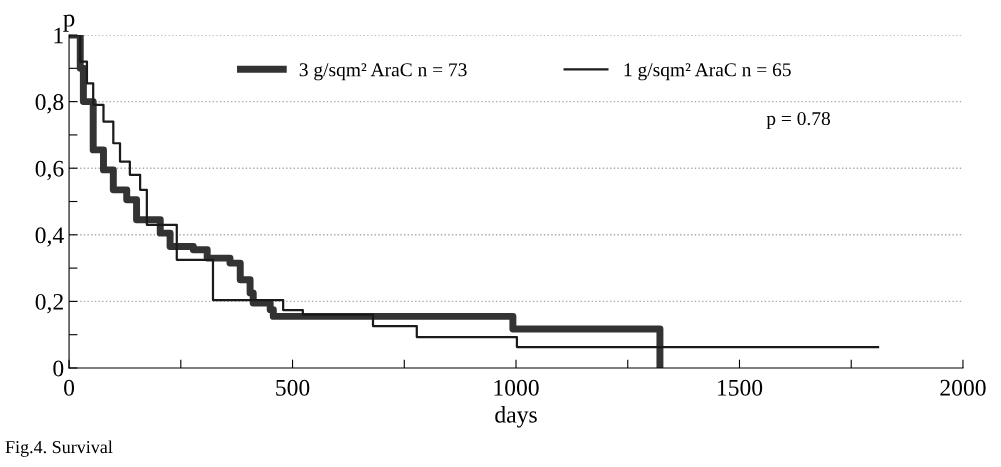 The width and height of the screenshot is (1001, 467). What do you see at coordinates (516, 387) in the screenshot?
I see `x-tick-label: 1000` at bounding box center [516, 387].